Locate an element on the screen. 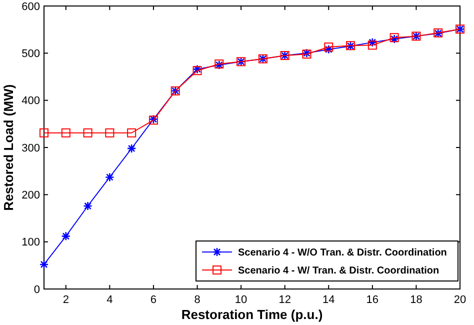  y-axis-title: Restored Load (MW) is located at coordinates (8, 147).